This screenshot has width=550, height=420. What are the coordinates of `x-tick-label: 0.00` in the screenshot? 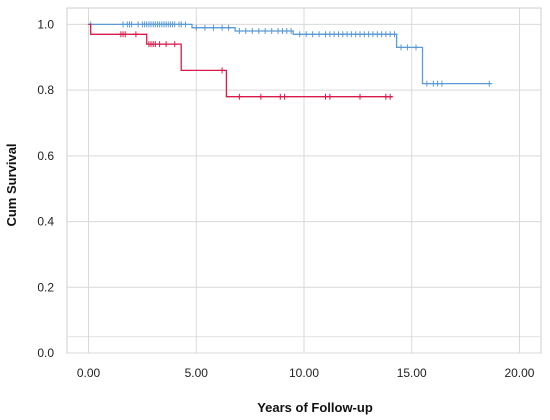 It's located at (89, 373).